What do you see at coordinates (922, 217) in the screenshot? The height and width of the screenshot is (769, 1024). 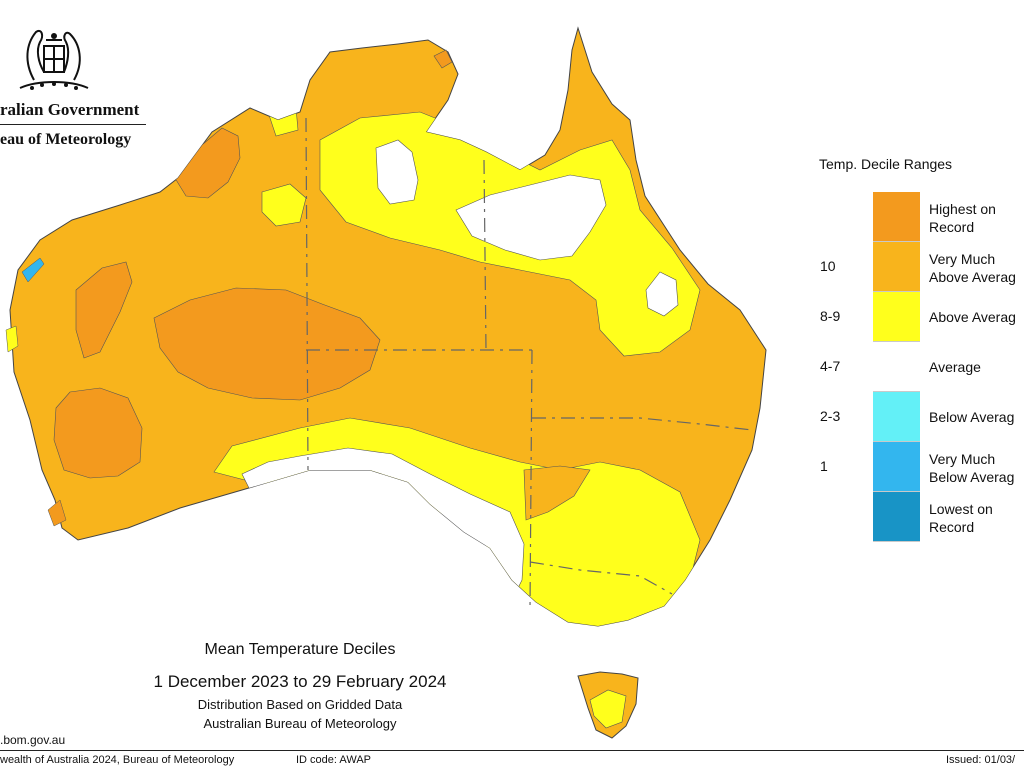 I see `legend-row: Highest on Record` at bounding box center [922, 217].